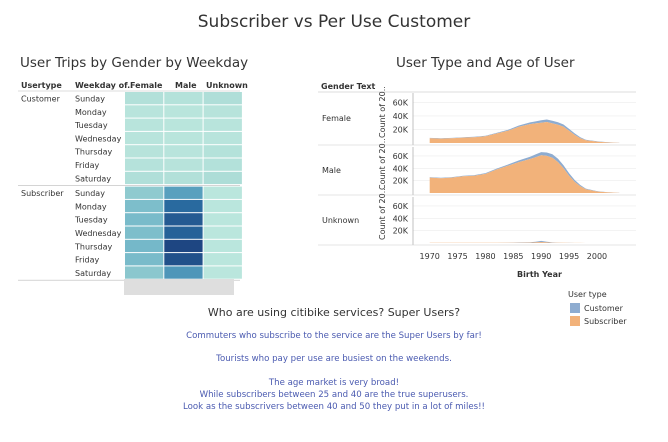 Image resolution: width=668 pixels, height=442 pixels. Describe the element at coordinates (596, 308) in the screenshot. I see `legend-item-customer: Customer` at that location.